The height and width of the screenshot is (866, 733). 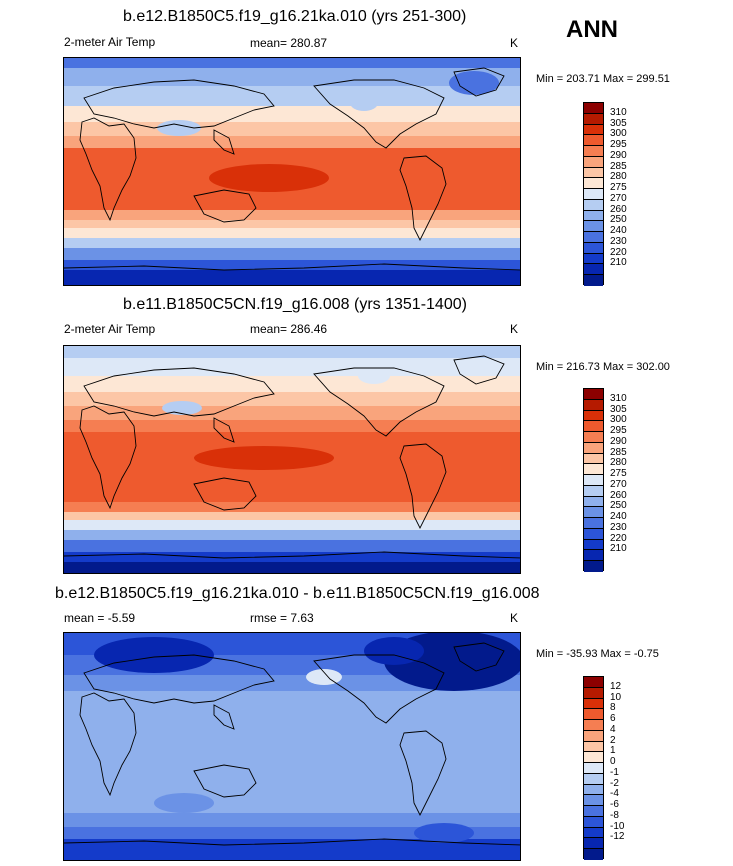 What do you see at coordinates (613, 729) in the screenshot?
I see `colorbar-tick-label: 4` at bounding box center [613, 729].